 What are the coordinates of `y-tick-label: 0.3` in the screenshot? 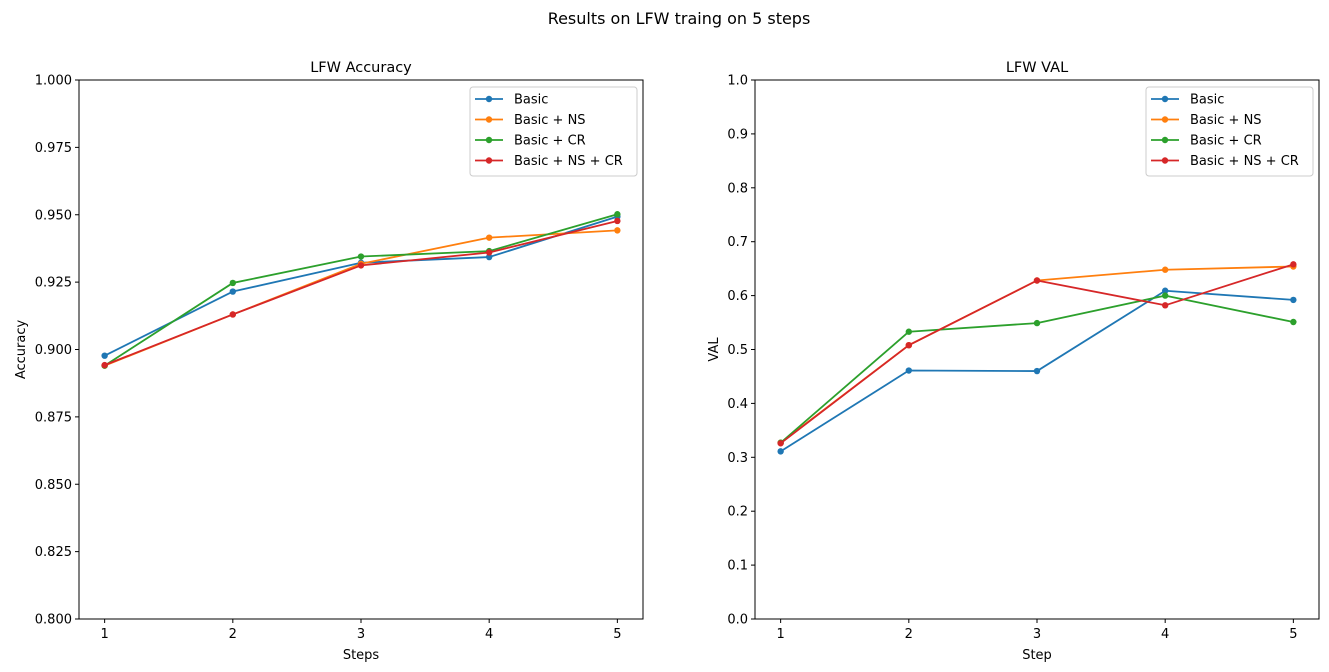 It's located at (737, 458).